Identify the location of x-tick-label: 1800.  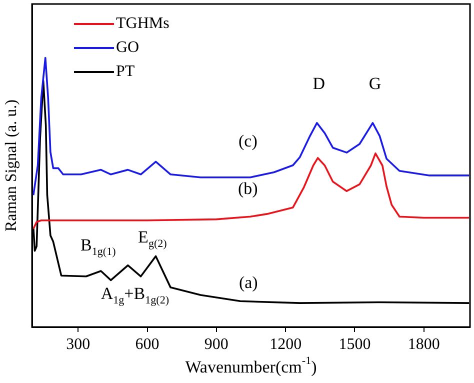
(424, 344).